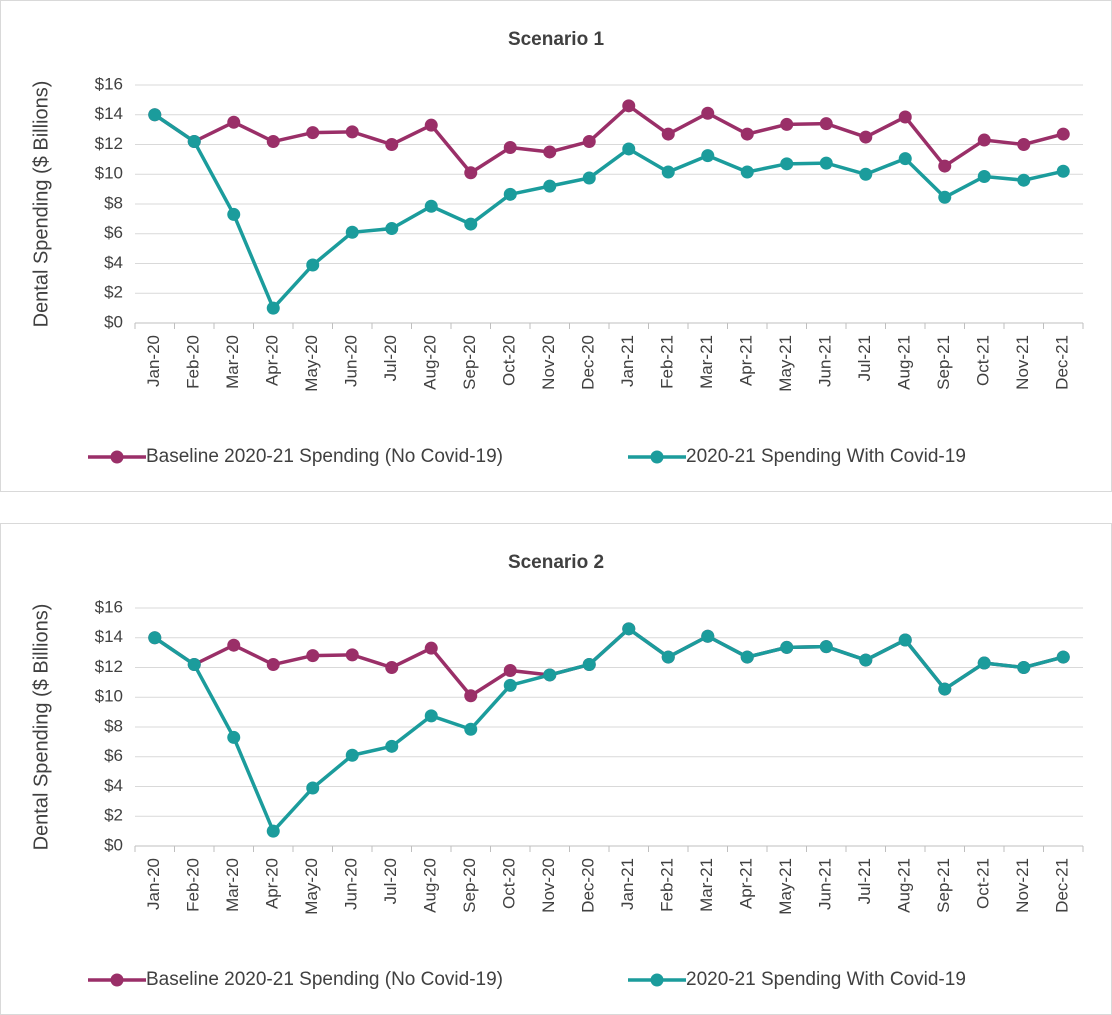 The width and height of the screenshot is (1112, 1015). What do you see at coordinates (943, 885) in the screenshot?
I see `x-tick-label: Sep-21` at bounding box center [943, 885].